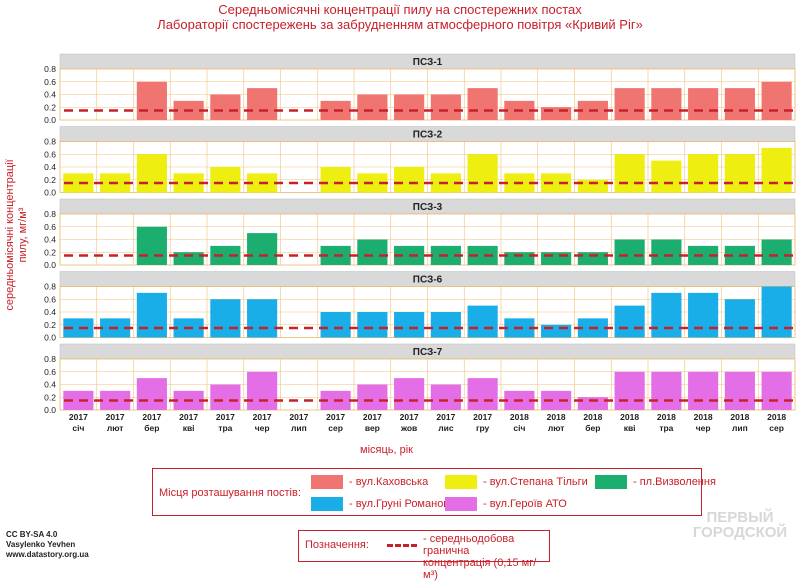 This screenshot has height=581, width=800. I want to click on note-caption: Позначення:, so click(337, 545).